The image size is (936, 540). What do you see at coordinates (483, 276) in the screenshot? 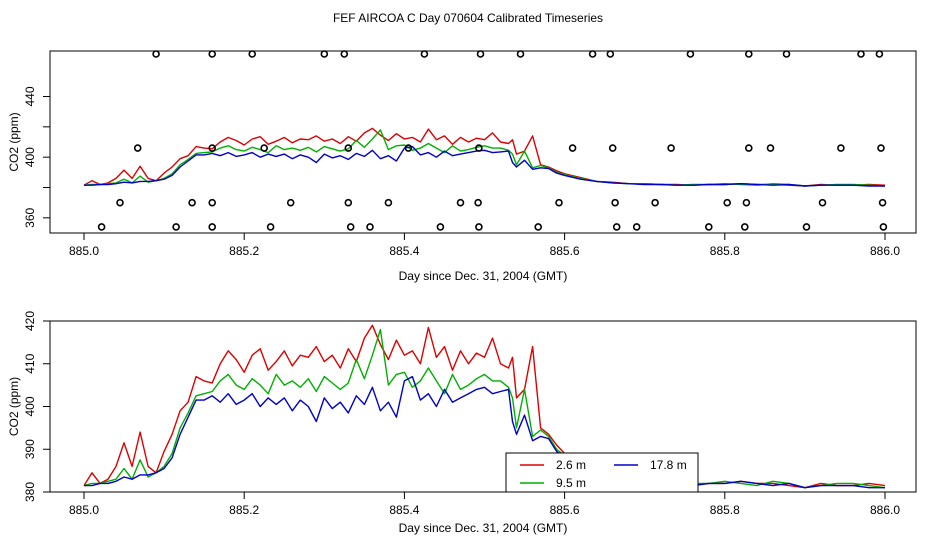
I see `top-x-axis-label: Day since Dec. 31, 2004 (GMT)` at bounding box center [483, 276].